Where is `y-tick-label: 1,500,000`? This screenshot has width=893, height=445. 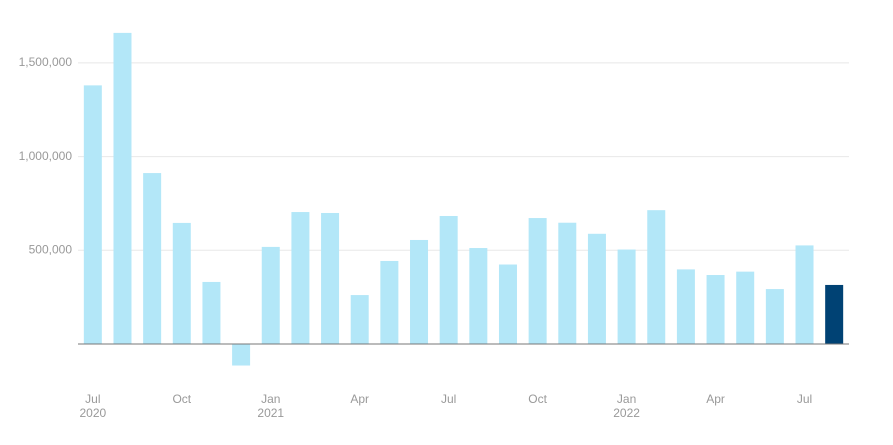
y-tick-label: 1,500,000 is located at coordinates (46, 62).